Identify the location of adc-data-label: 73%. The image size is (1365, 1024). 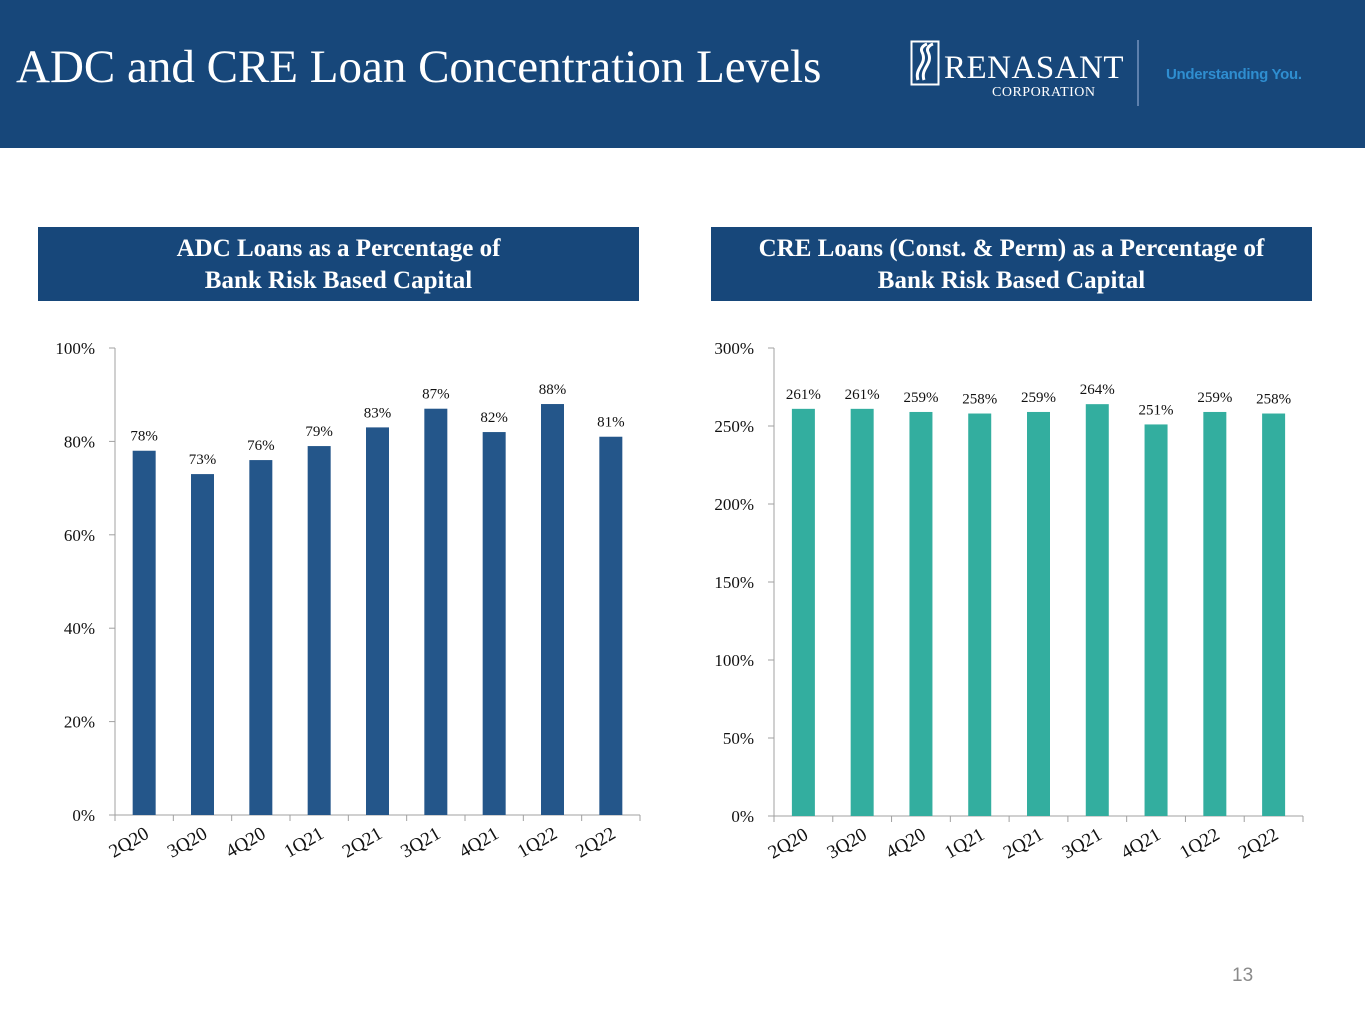
(203, 460).